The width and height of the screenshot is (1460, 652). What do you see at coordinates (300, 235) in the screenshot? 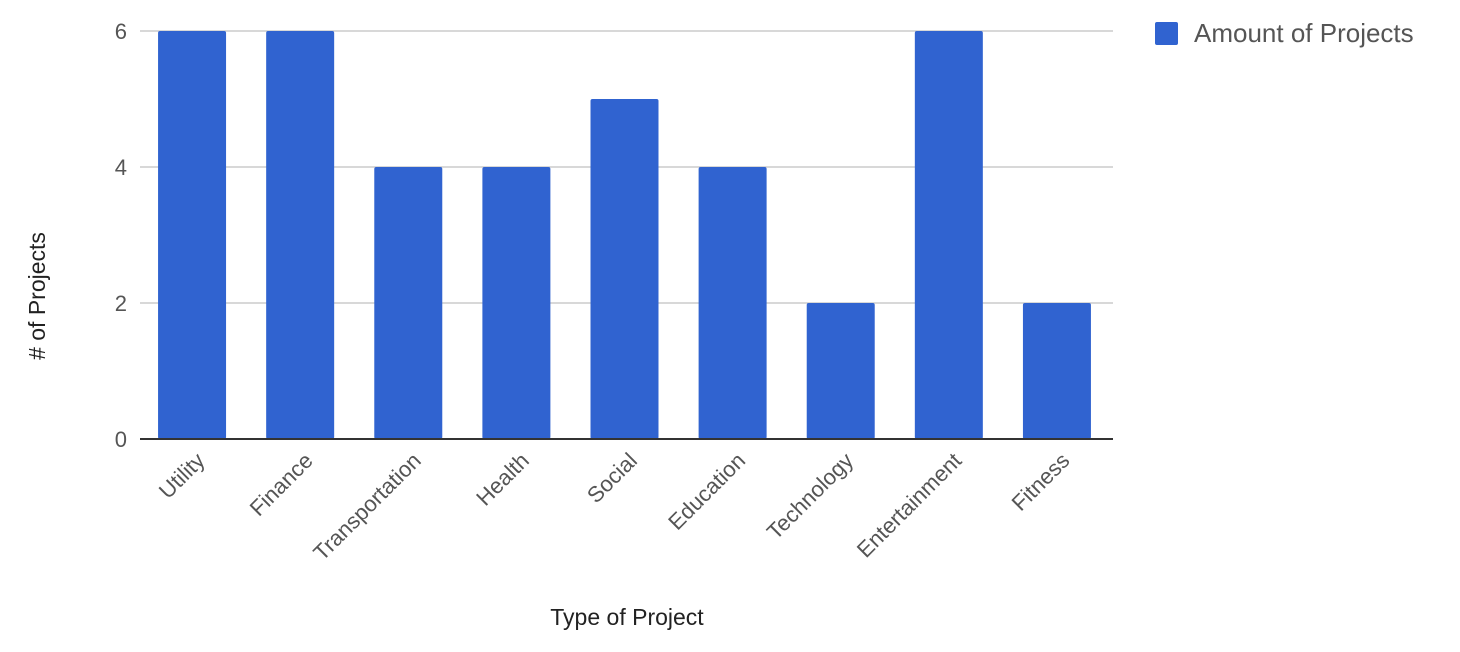
I see `bar-finance` at bounding box center [300, 235].